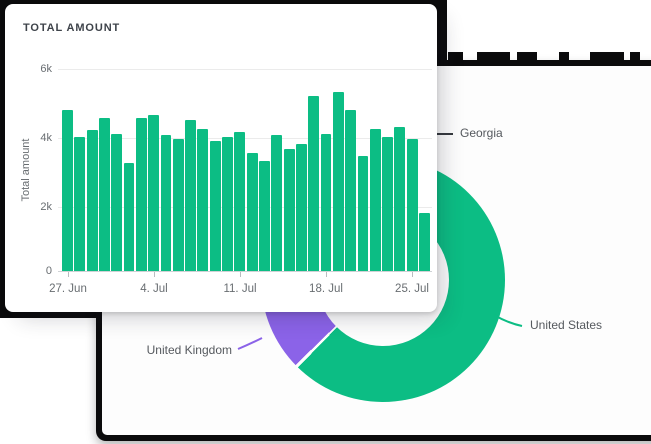 Image resolution: width=651 pixels, height=444 pixels. What do you see at coordinates (240, 289) in the screenshot?
I see `x-tick-label: 11. Jul` at bounding box center [240, 289].